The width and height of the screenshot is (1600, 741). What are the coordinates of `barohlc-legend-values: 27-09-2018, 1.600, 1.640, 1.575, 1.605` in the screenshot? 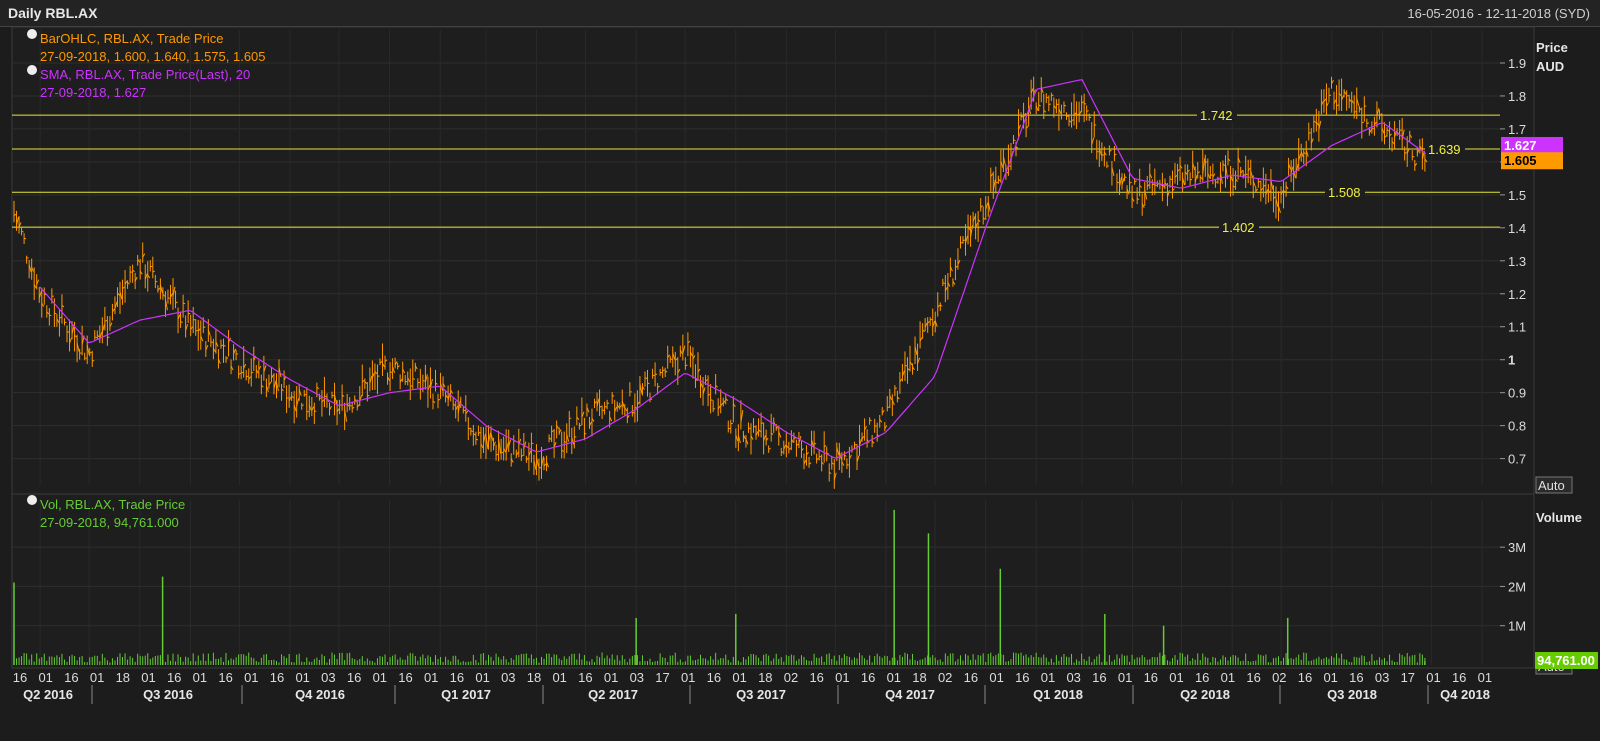 It's located at (153, 56).